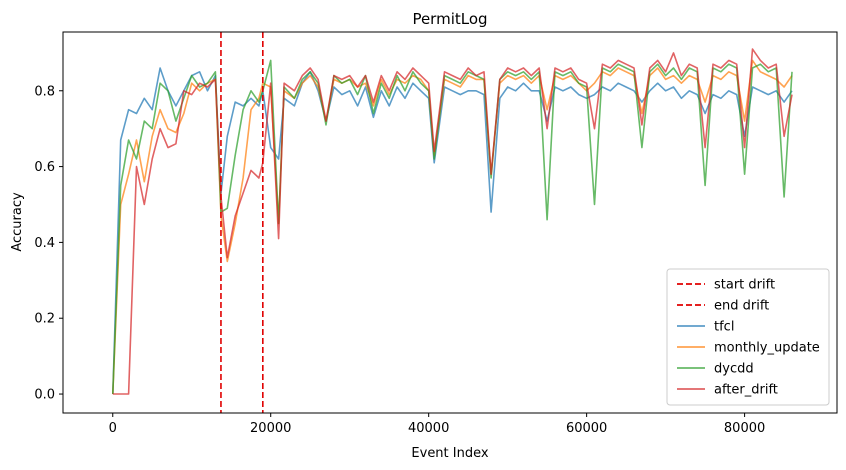 The width and height of the screenshot is (846, 470). Describe the element at coordinates (428, 428) in the screenshot. I see `x-tick-label: 40000` at that location.